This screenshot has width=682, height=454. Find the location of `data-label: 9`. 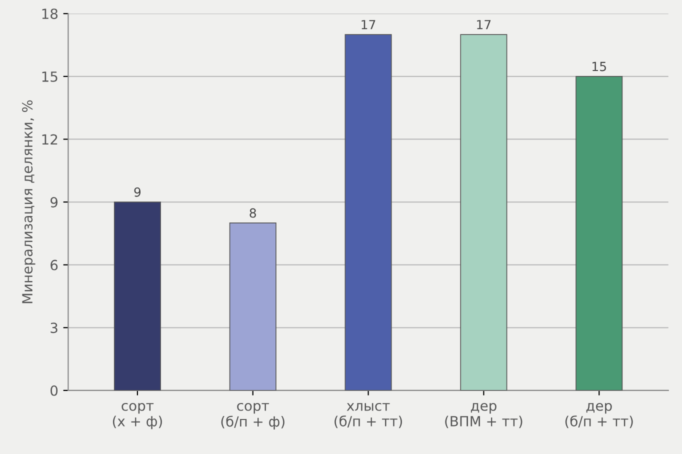

data-label: 9 is located at coordinates (137, 192).